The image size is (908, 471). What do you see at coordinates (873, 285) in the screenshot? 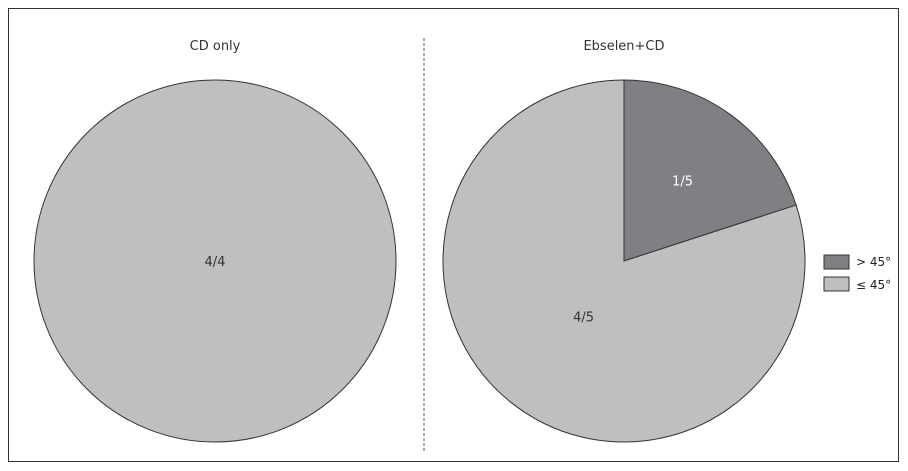
I see `legend-label-le45: ≤ 45°` at bounding box center [873, 285].